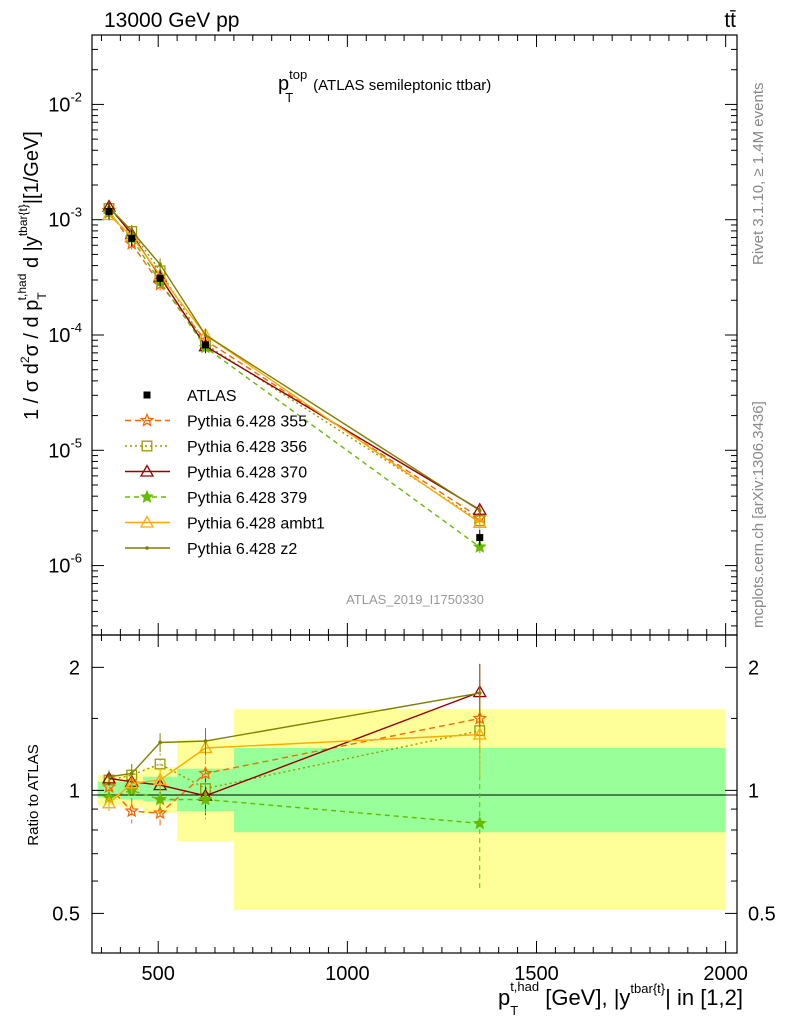 This screenshot has width=786, height=1024. I want to click on x-tick-label: 1500, so click(536, 974).